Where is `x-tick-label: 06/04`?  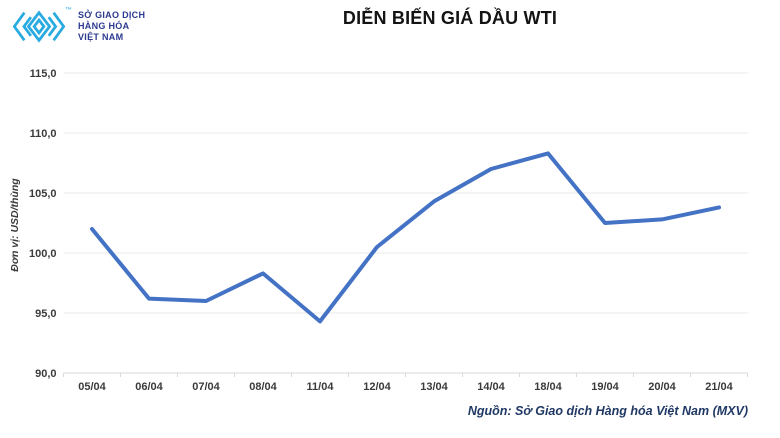
x-tick-label: 06/04 is located at coordinates (149, 387).